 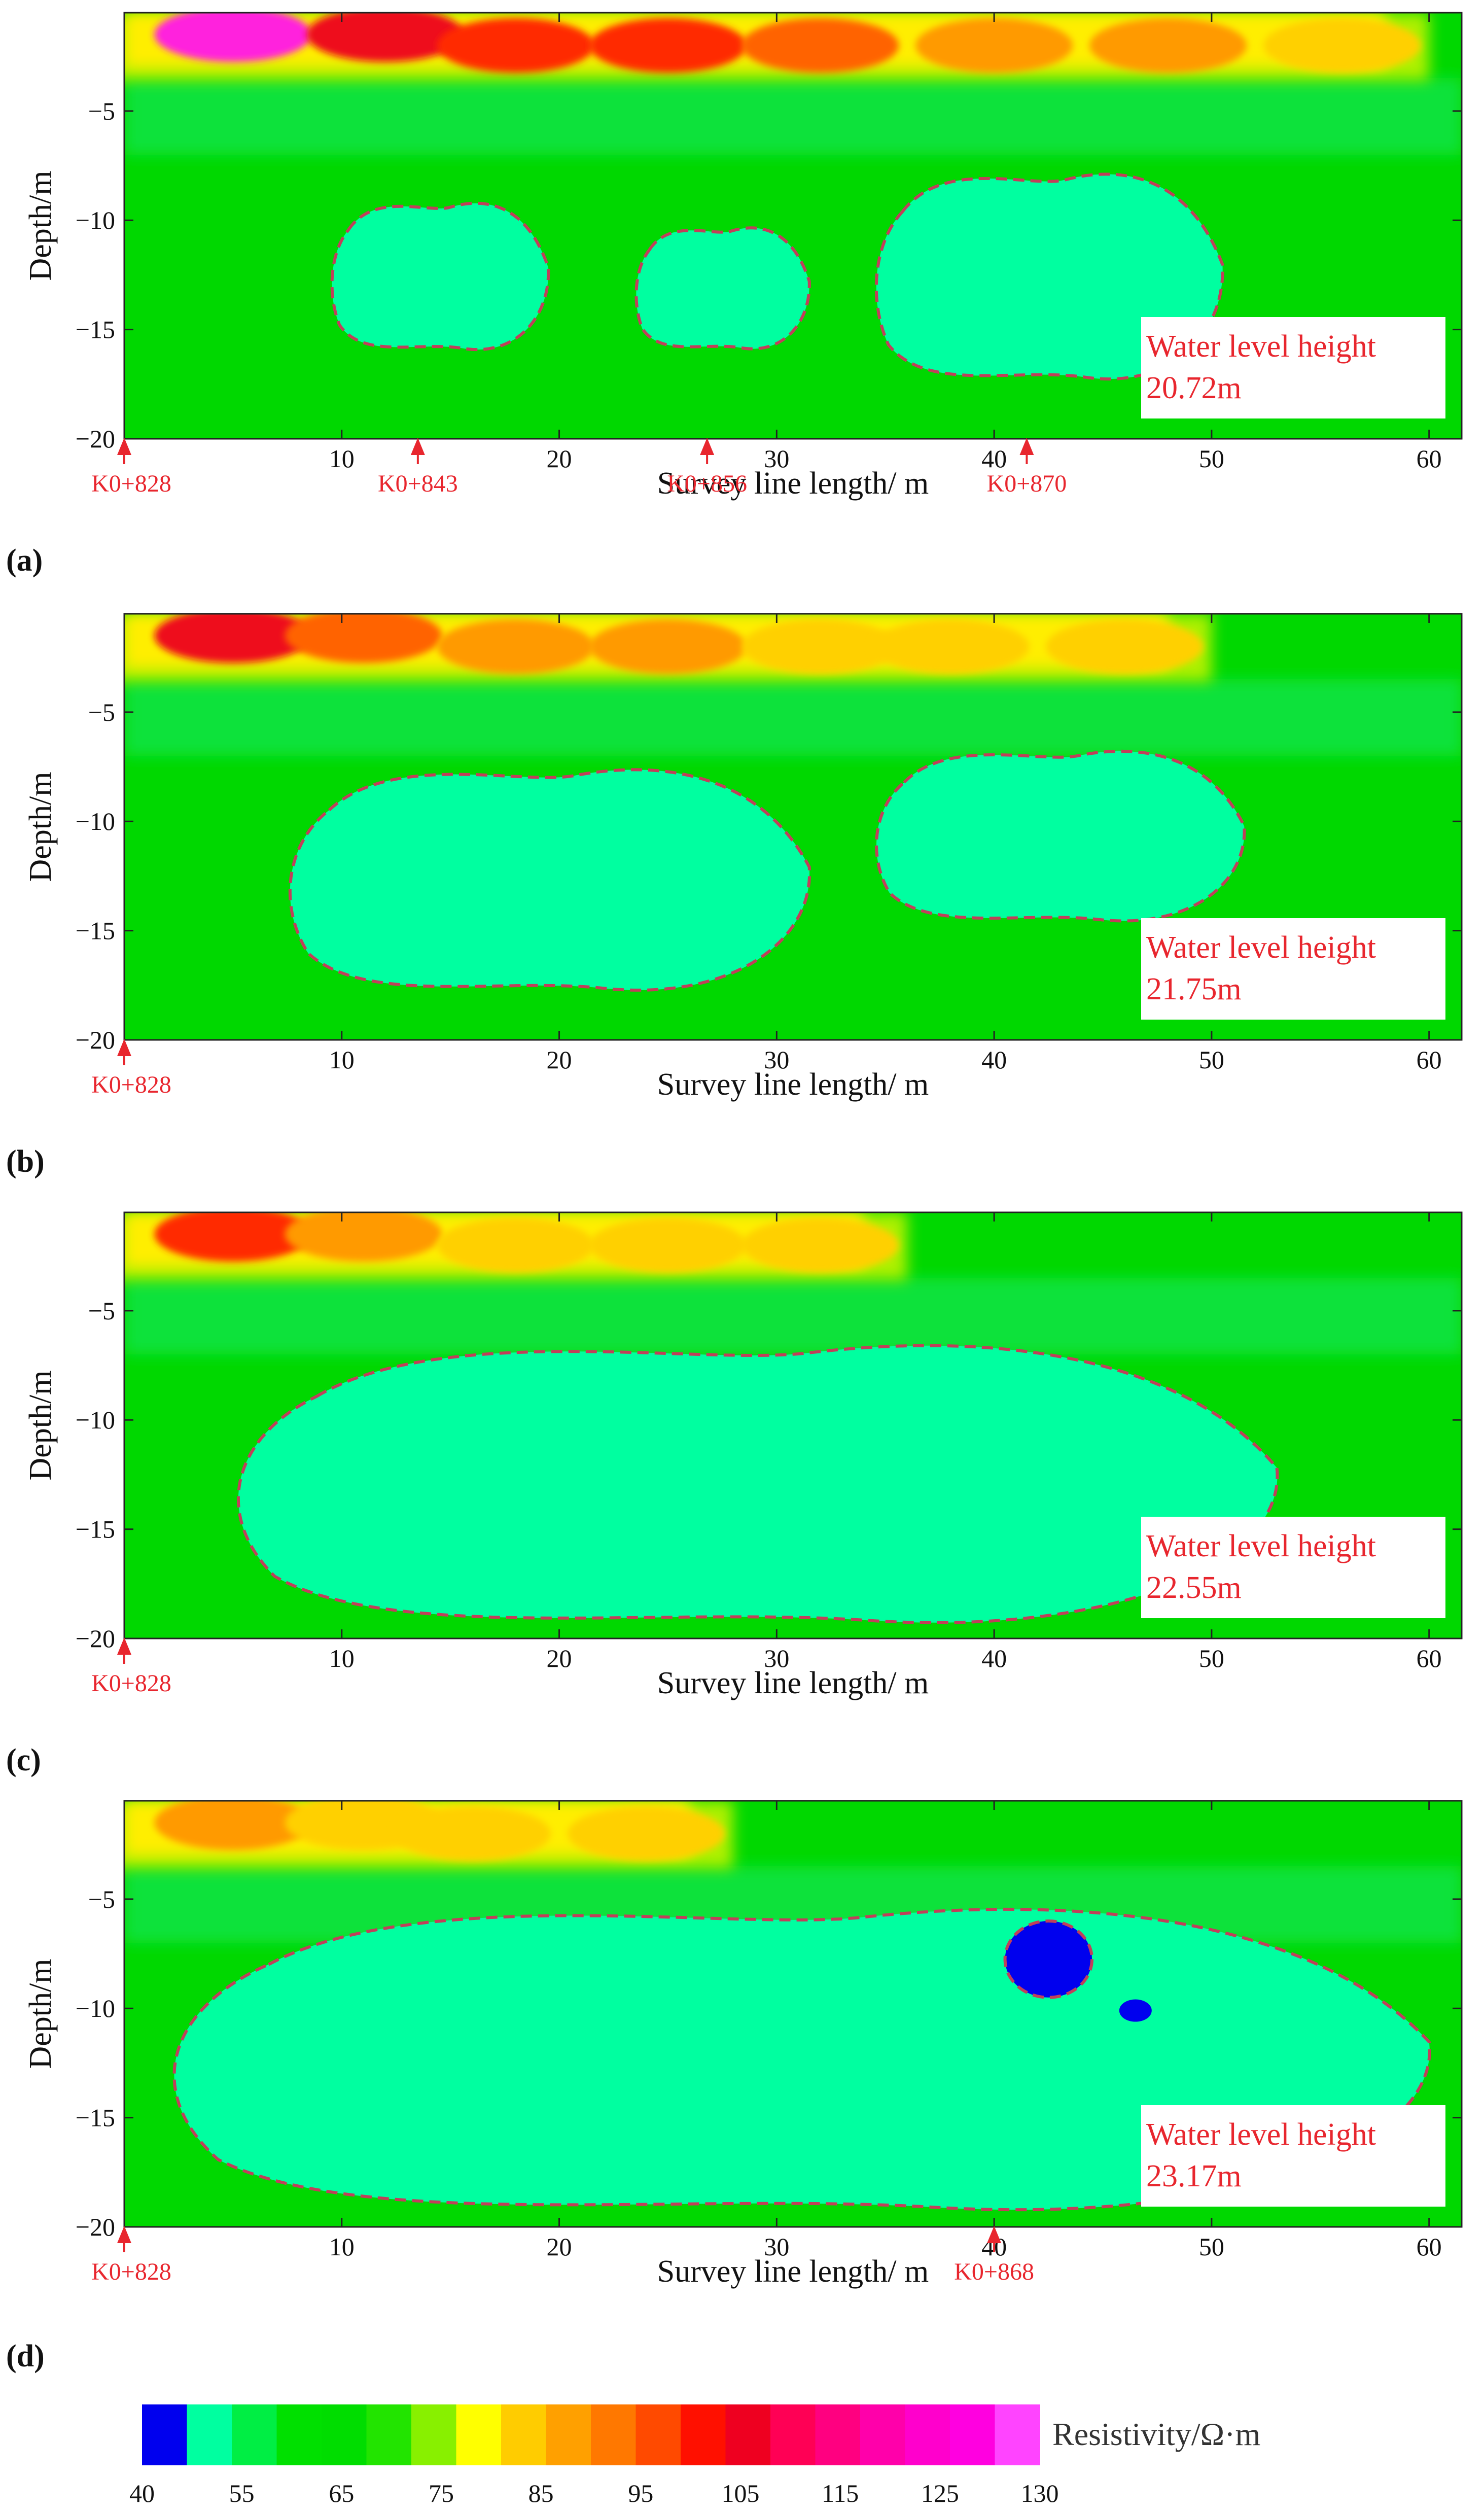 I want to click on low-resistivity-spot, so click(x=1135, y=2010).